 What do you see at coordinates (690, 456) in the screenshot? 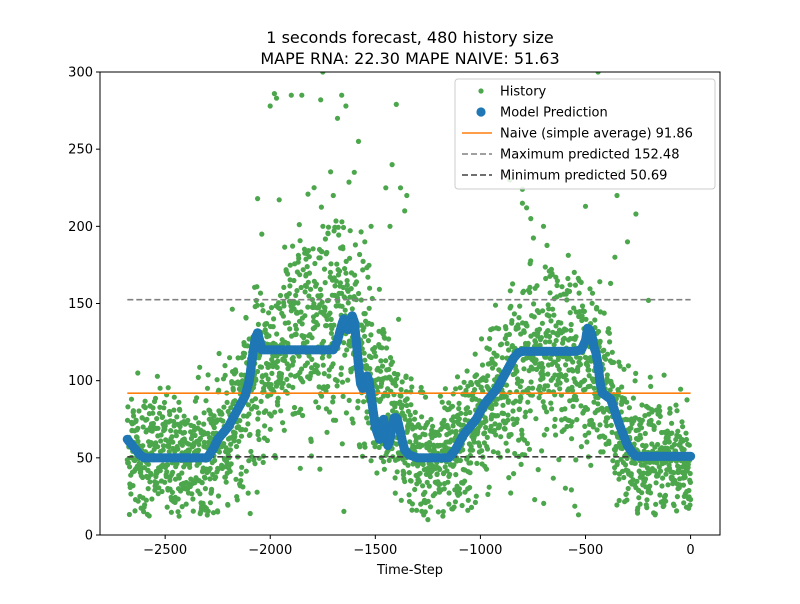
I see `prediction-point` at bounding box center [690, 456].